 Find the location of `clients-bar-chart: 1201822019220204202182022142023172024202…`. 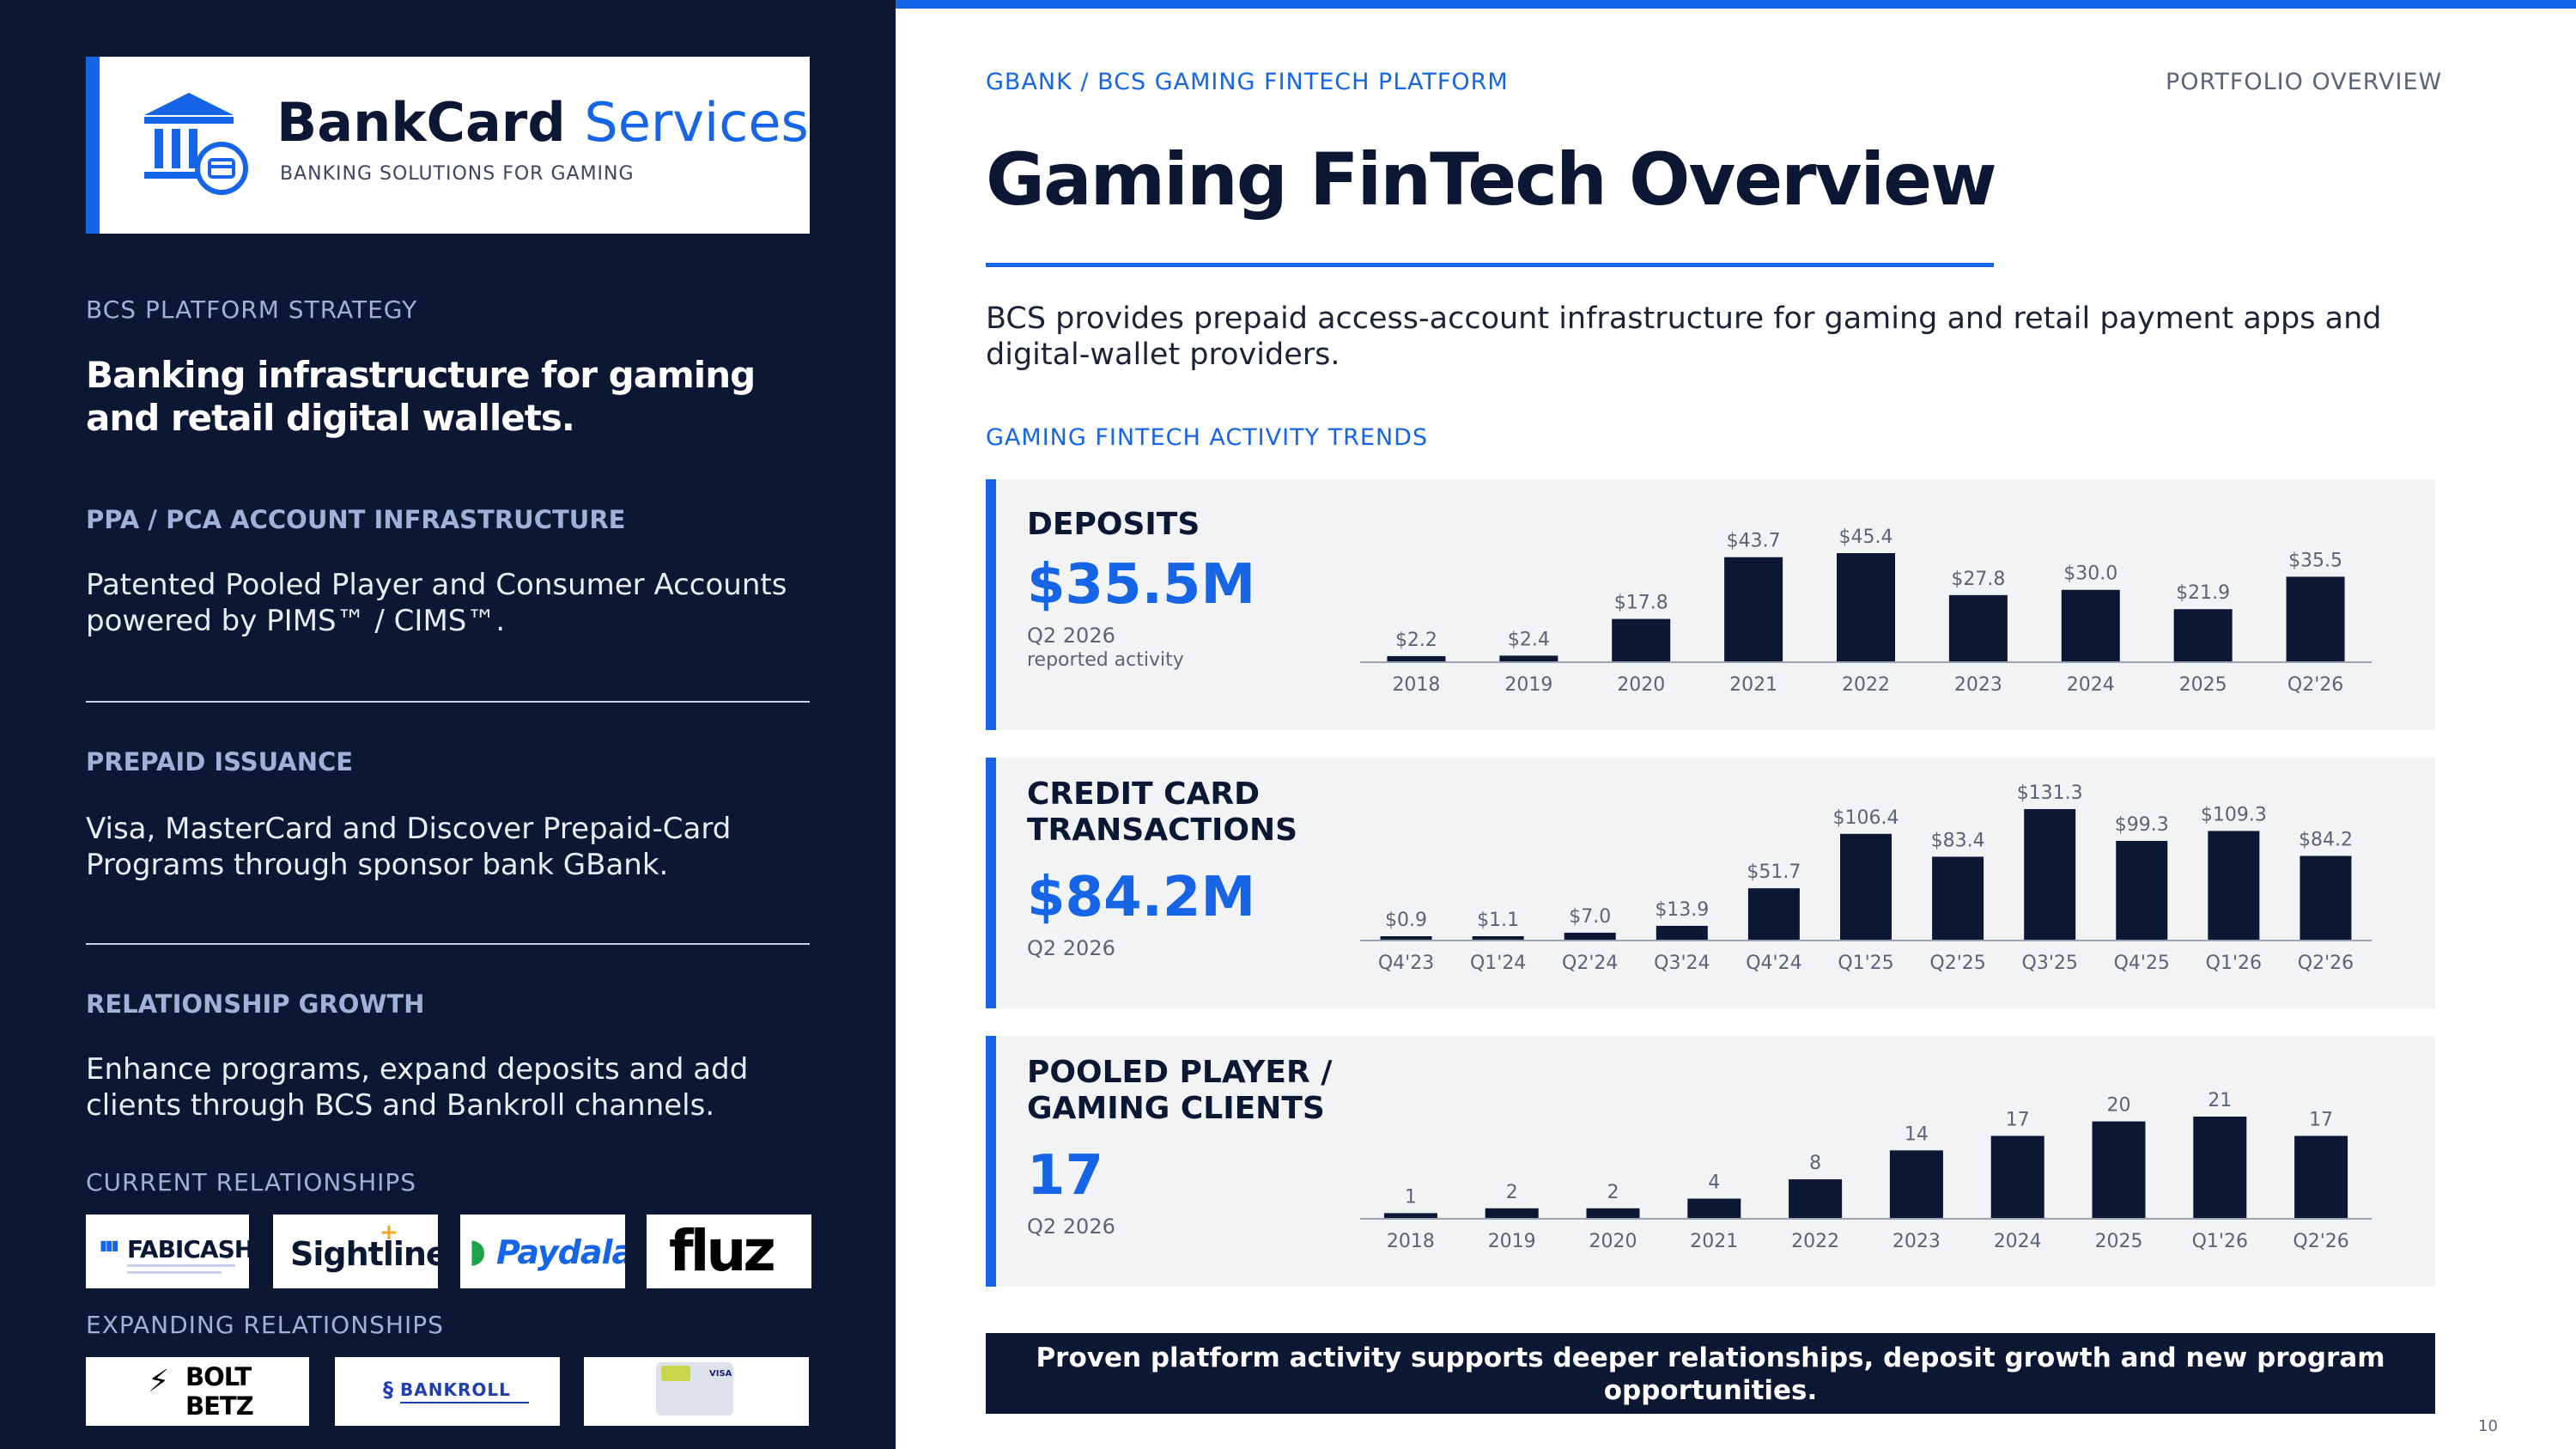

clients-bar-chart: 1201822019220204202182022142023172024202… is located at coordinates (1866, 1171).